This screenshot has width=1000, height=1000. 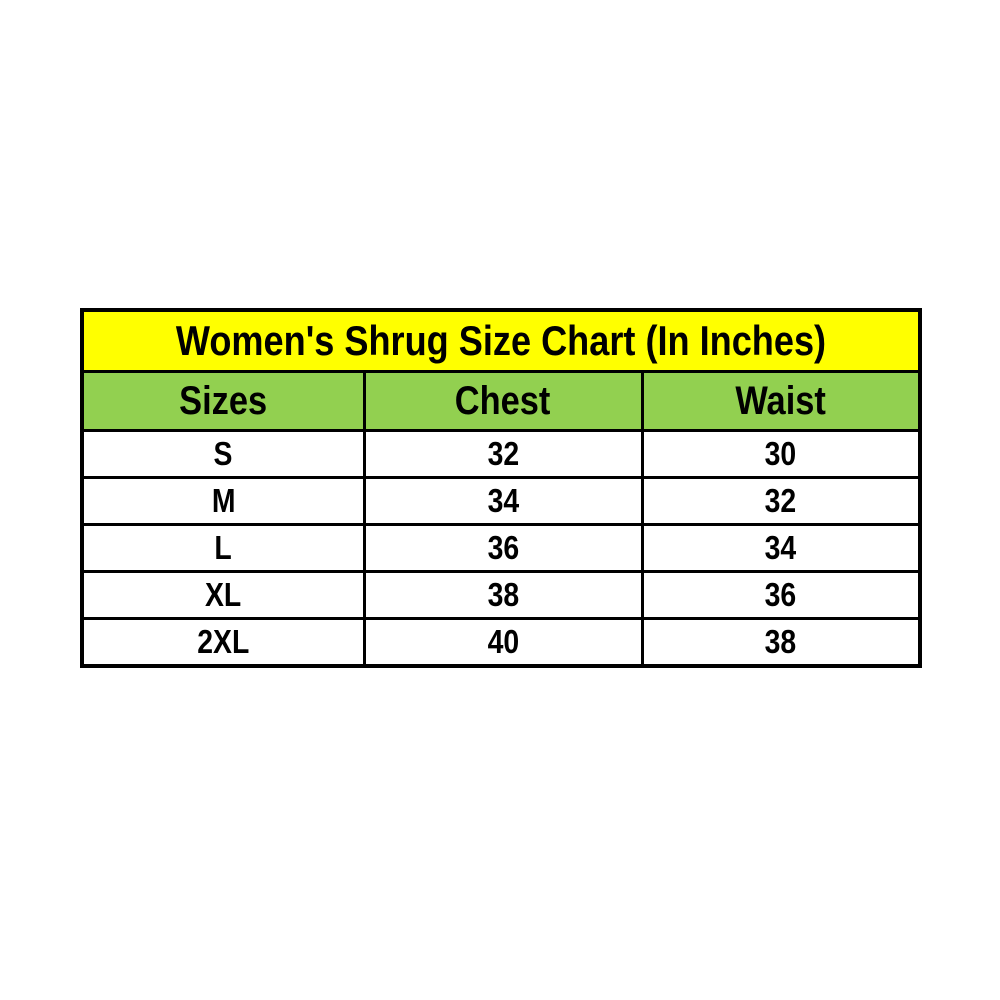 I want to click on table-row: XL 38 36, so click(x=501, y=595).